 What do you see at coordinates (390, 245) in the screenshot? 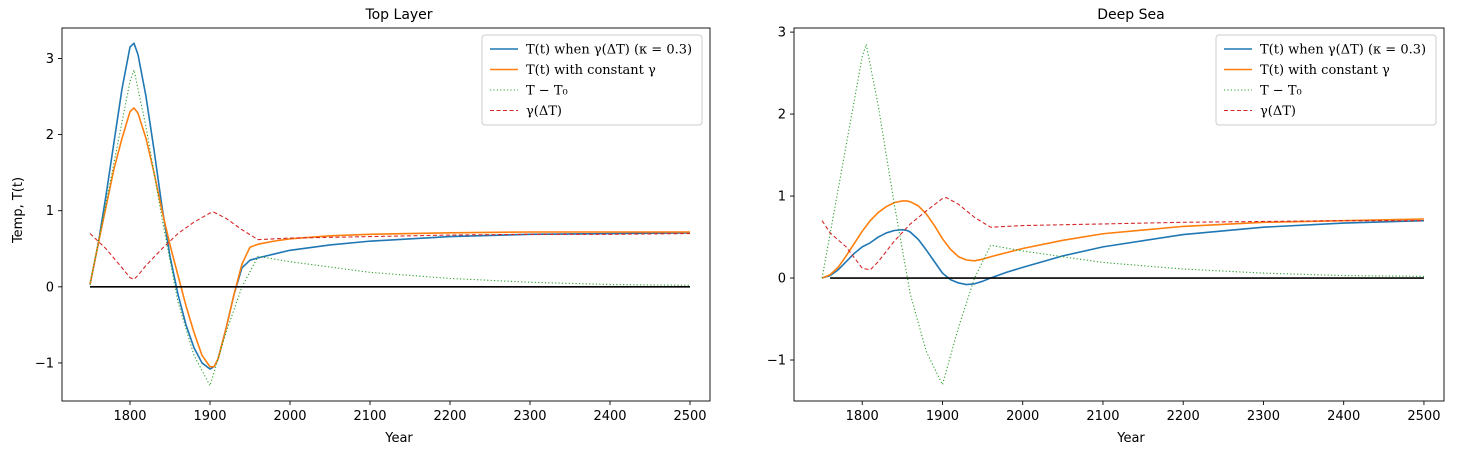
I see `series-line-t` at bounding box center [390, 245].